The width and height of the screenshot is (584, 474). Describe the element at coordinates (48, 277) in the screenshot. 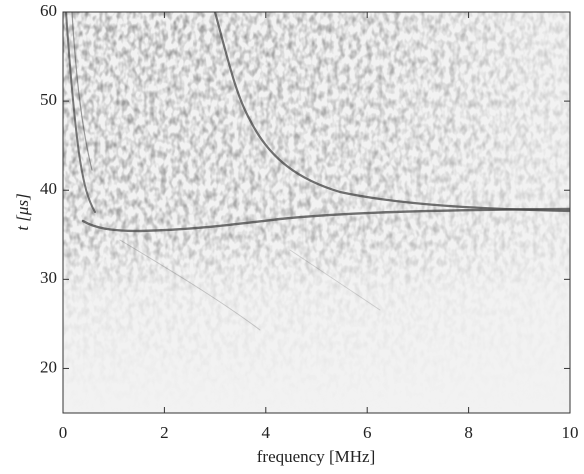

I see `y-tick-label: 30` at that location.